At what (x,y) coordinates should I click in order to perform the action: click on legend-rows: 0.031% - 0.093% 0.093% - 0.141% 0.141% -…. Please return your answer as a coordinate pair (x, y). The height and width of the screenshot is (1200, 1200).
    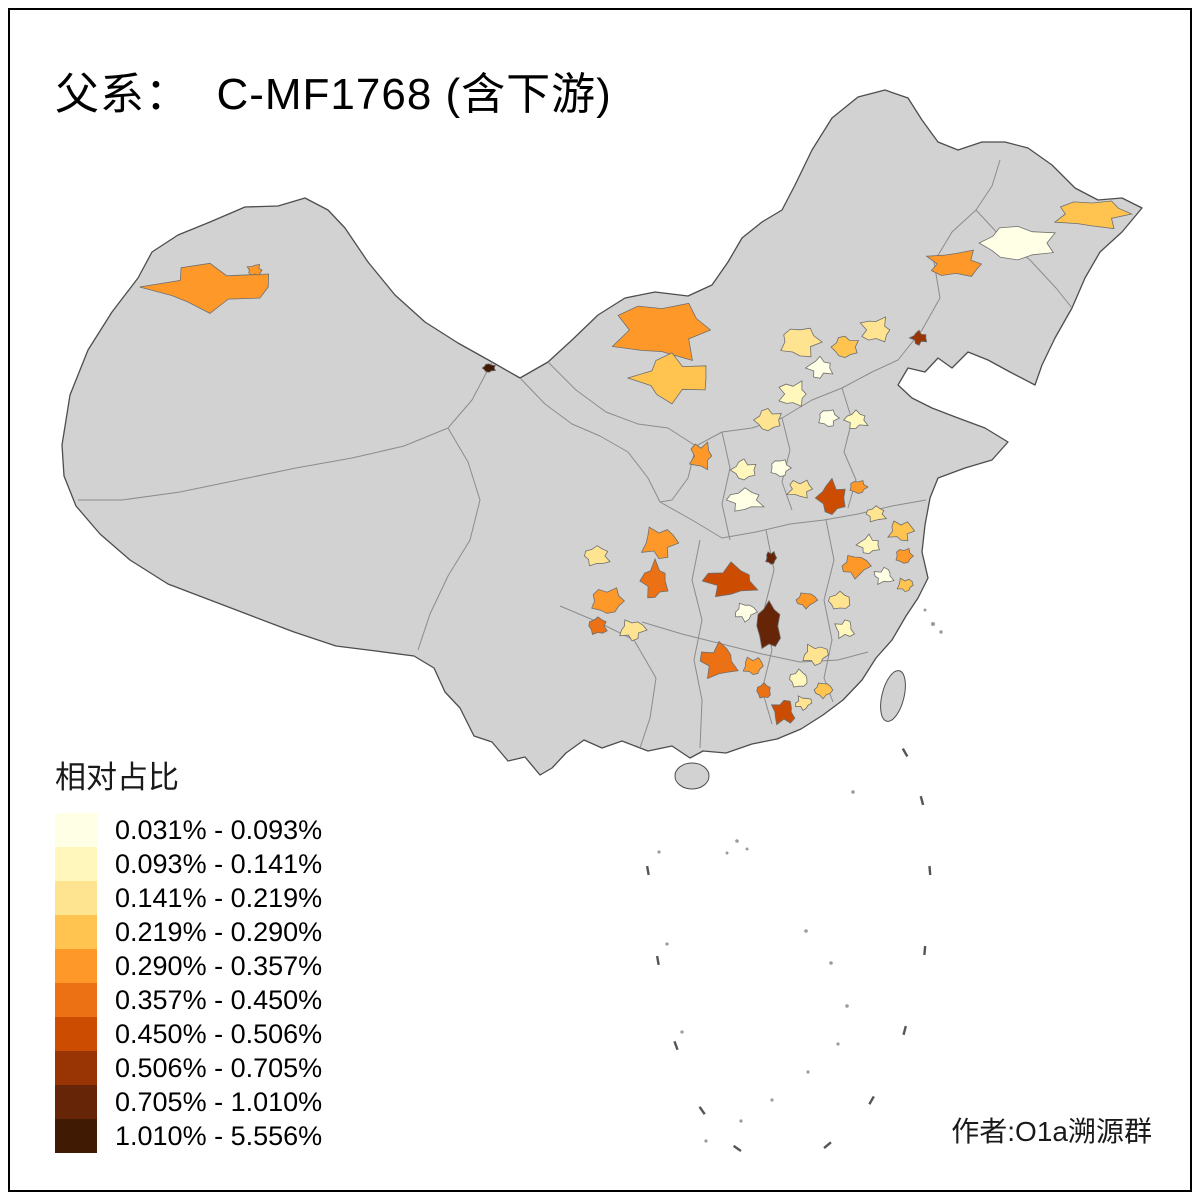
    Looking at the image, I should click on (188, 983).